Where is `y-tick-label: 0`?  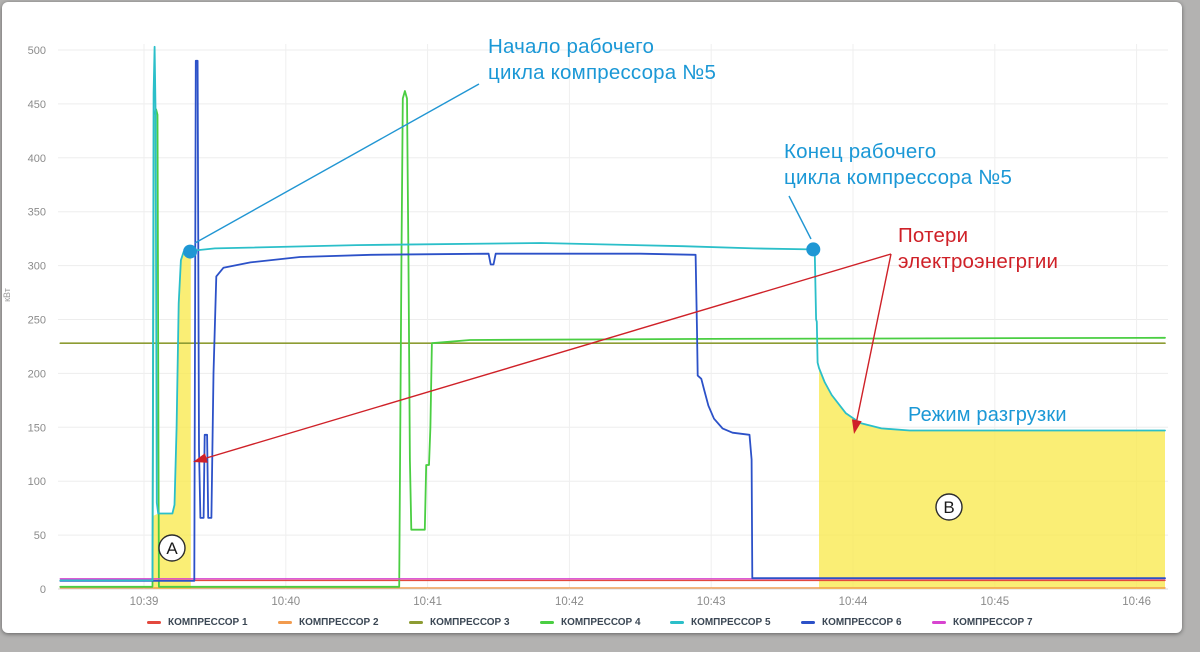
y-tick-label: 0 is located at coordinates (43, 590).